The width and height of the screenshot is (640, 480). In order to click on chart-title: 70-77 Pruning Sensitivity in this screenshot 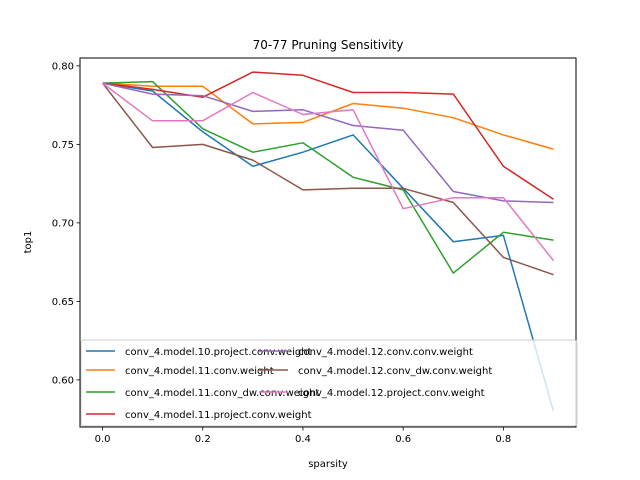, I will do `click(328, 45)`.